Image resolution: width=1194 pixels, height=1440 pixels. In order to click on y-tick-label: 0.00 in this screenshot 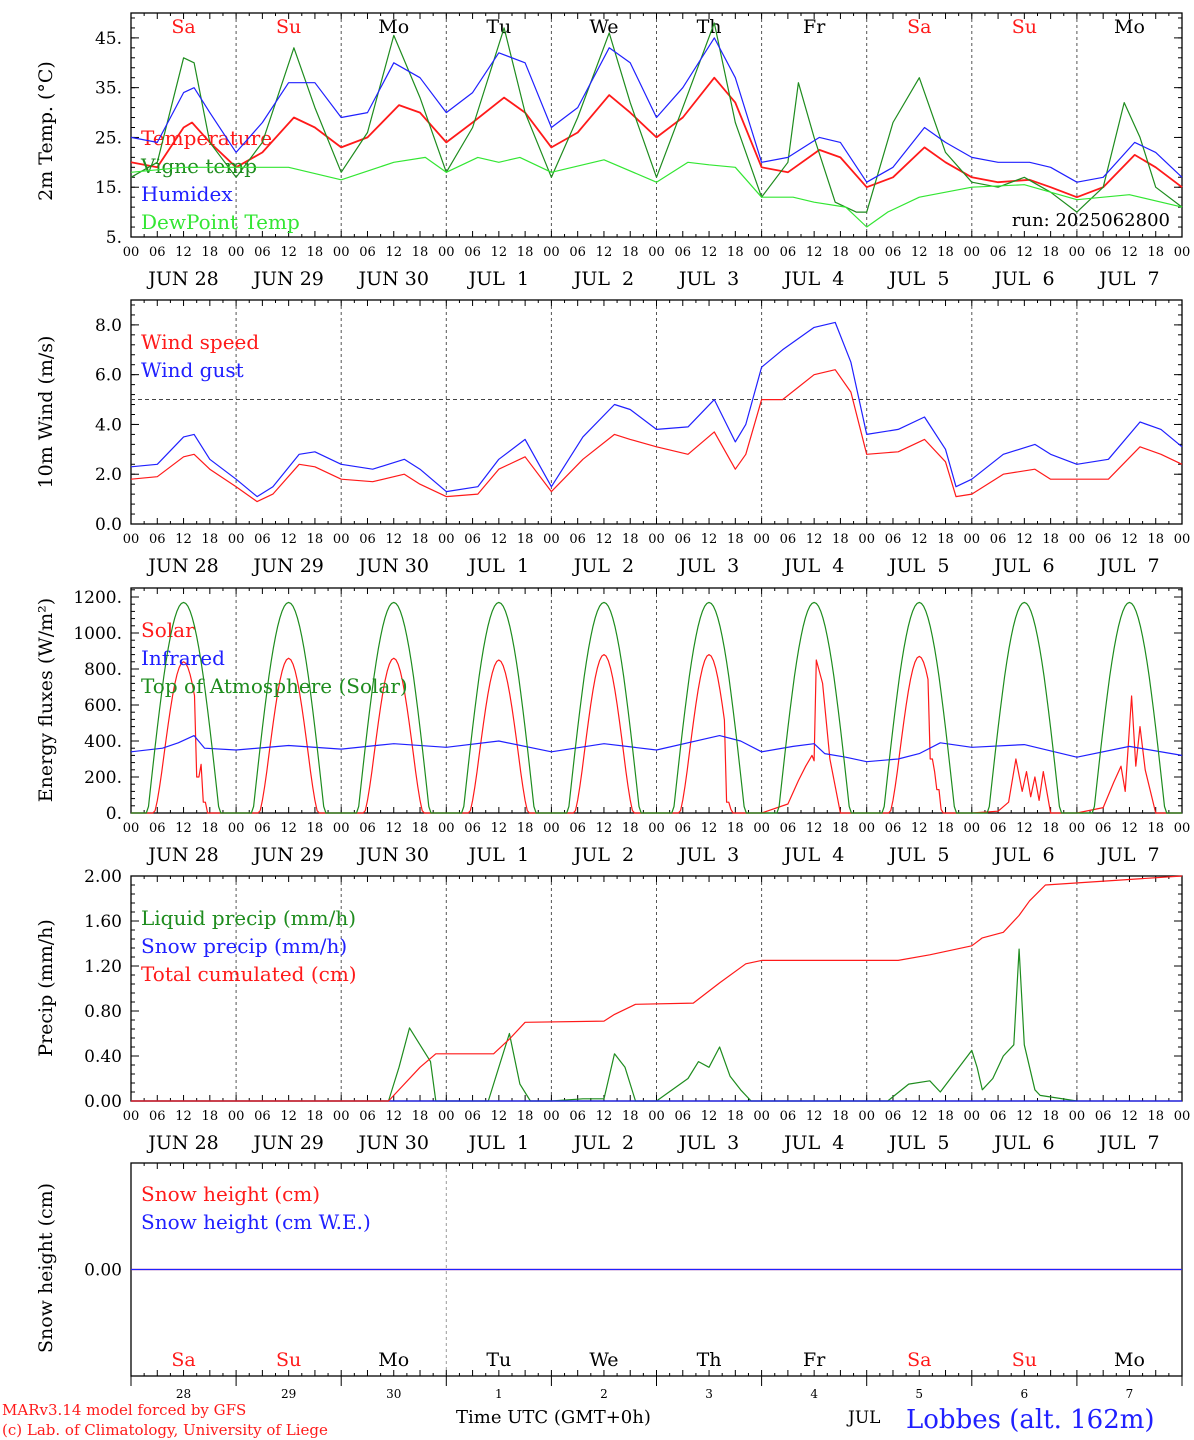, I will do `click(103, 1102)`.